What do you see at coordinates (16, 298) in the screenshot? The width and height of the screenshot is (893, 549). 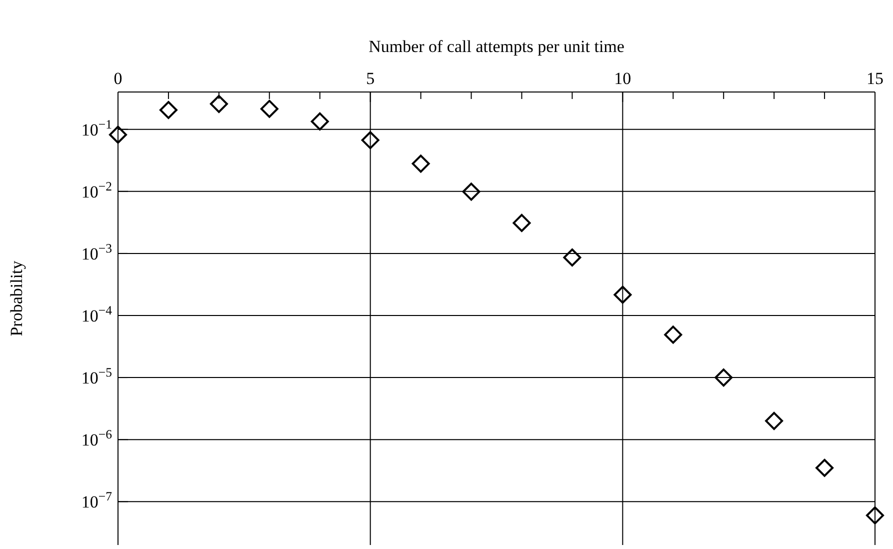 I see `y-axis-title: Probability` at bounding box center [16, 298].